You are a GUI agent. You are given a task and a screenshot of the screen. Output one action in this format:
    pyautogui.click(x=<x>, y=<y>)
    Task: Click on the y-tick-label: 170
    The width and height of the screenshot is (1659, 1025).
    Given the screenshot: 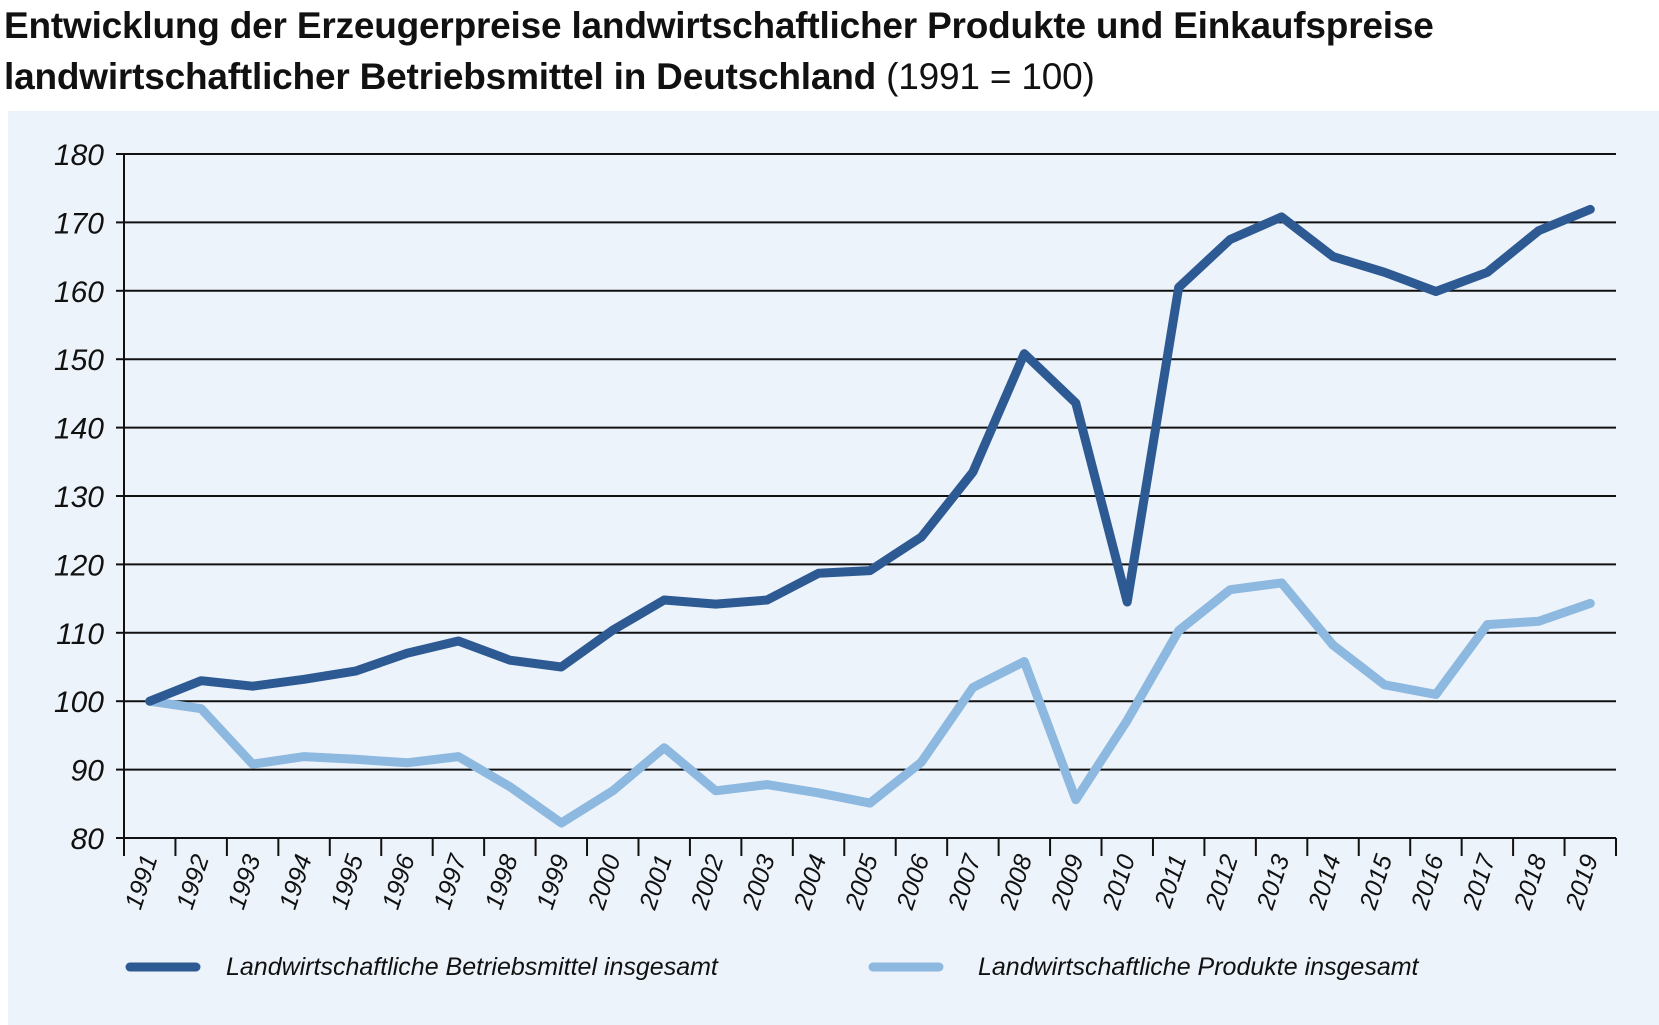 What is the action you would take?
    pyautogui.click(x=79, y=223)
    